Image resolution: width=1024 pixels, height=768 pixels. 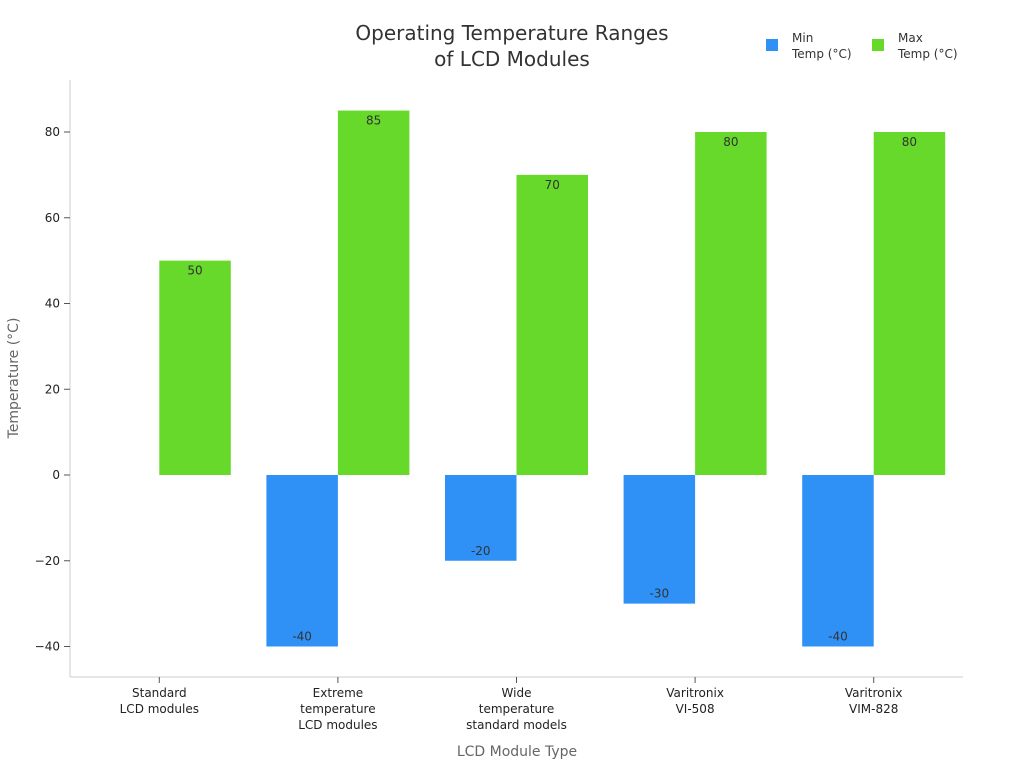 What do you see at coordinates (516, 725) in the screenshot?
I see `x-tick-label: standard models` at bounding box center [516, 725].